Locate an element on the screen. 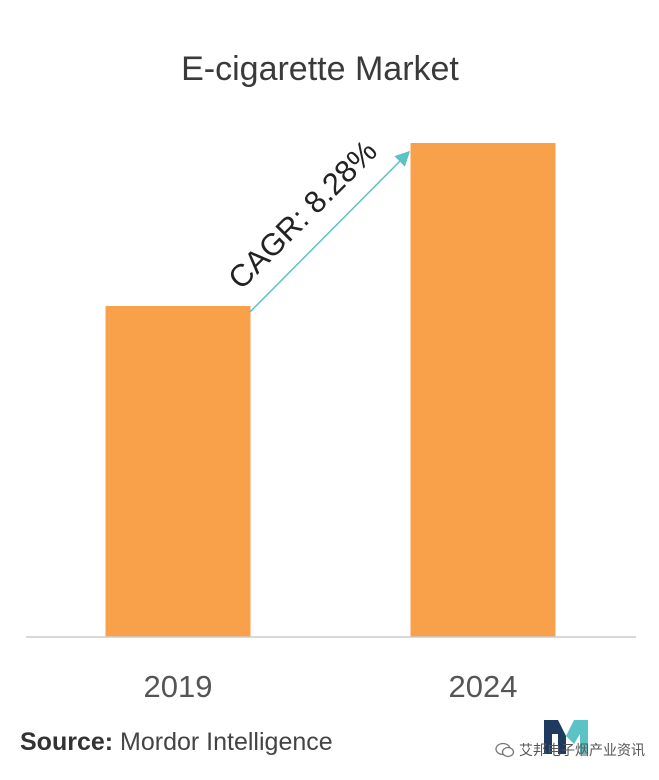 The width and height of the screenshot is (659, 780). chart-title: E-cigarette Market is located at coordinates (320, 69).